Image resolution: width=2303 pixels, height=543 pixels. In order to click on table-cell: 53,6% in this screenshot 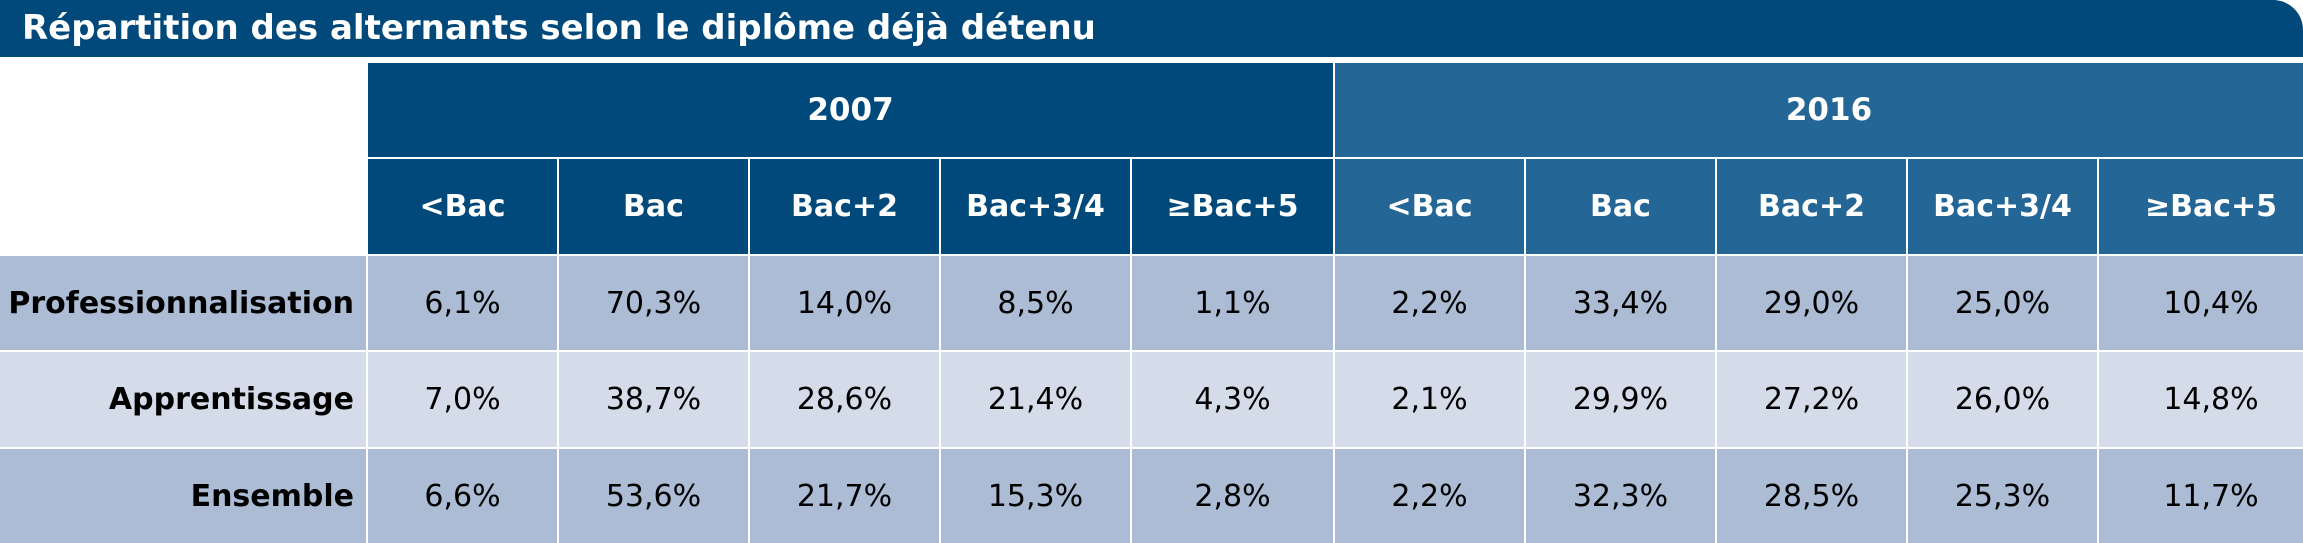, I will do `click(653, 496)`.